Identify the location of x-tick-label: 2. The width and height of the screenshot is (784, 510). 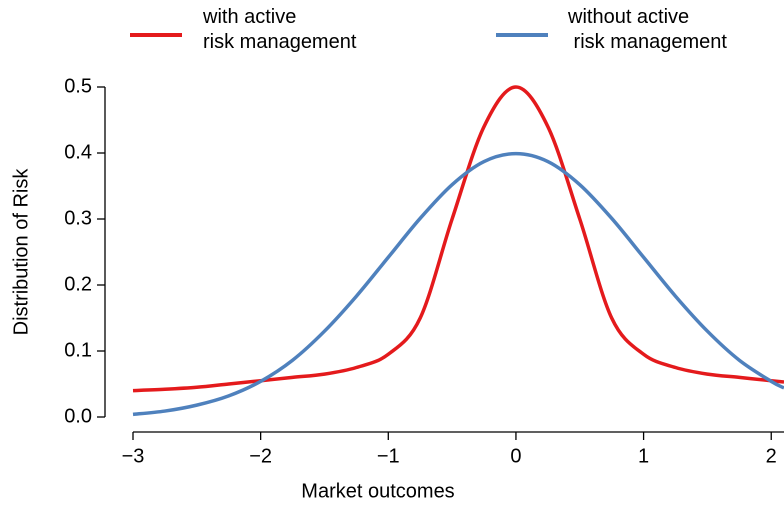
(771, 456).